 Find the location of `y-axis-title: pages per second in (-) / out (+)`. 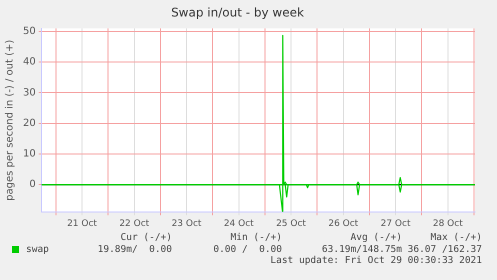

y-axis-title: pages per second in (-) / out (+) is located at coordinates (10, 120).